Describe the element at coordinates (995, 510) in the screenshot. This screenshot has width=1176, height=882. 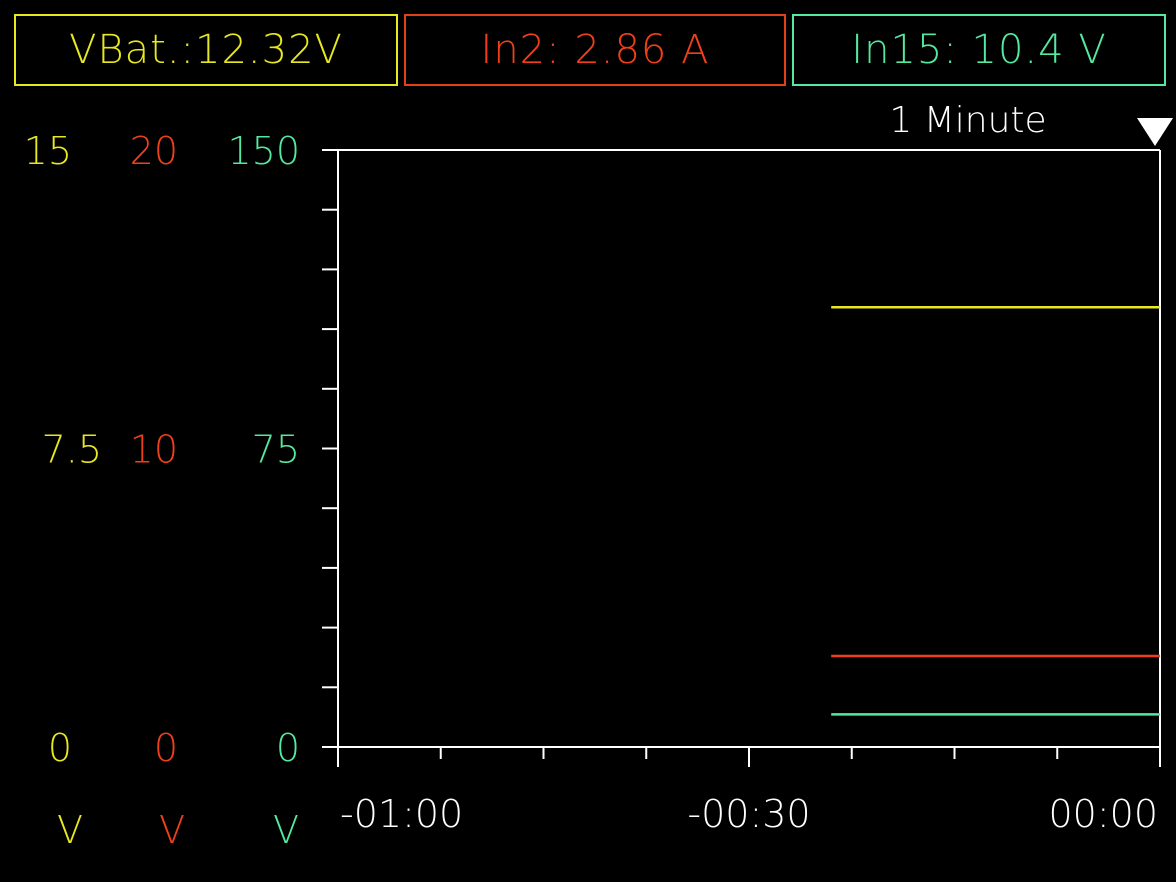
I see `series-lines` at that location.